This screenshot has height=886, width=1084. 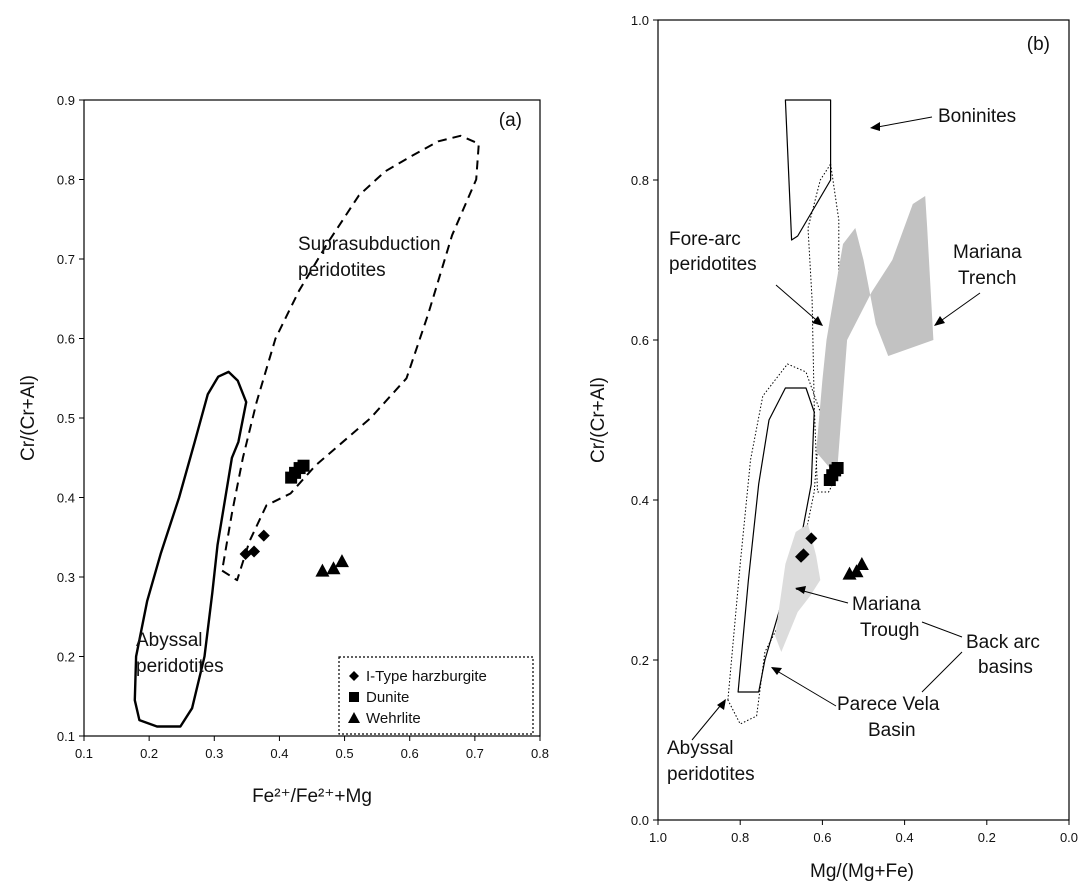 What do you see at coordinates (886, 604) in the screenshot?
I see `label-mariana-trough: Mariana` at bounding box center [886, 604].